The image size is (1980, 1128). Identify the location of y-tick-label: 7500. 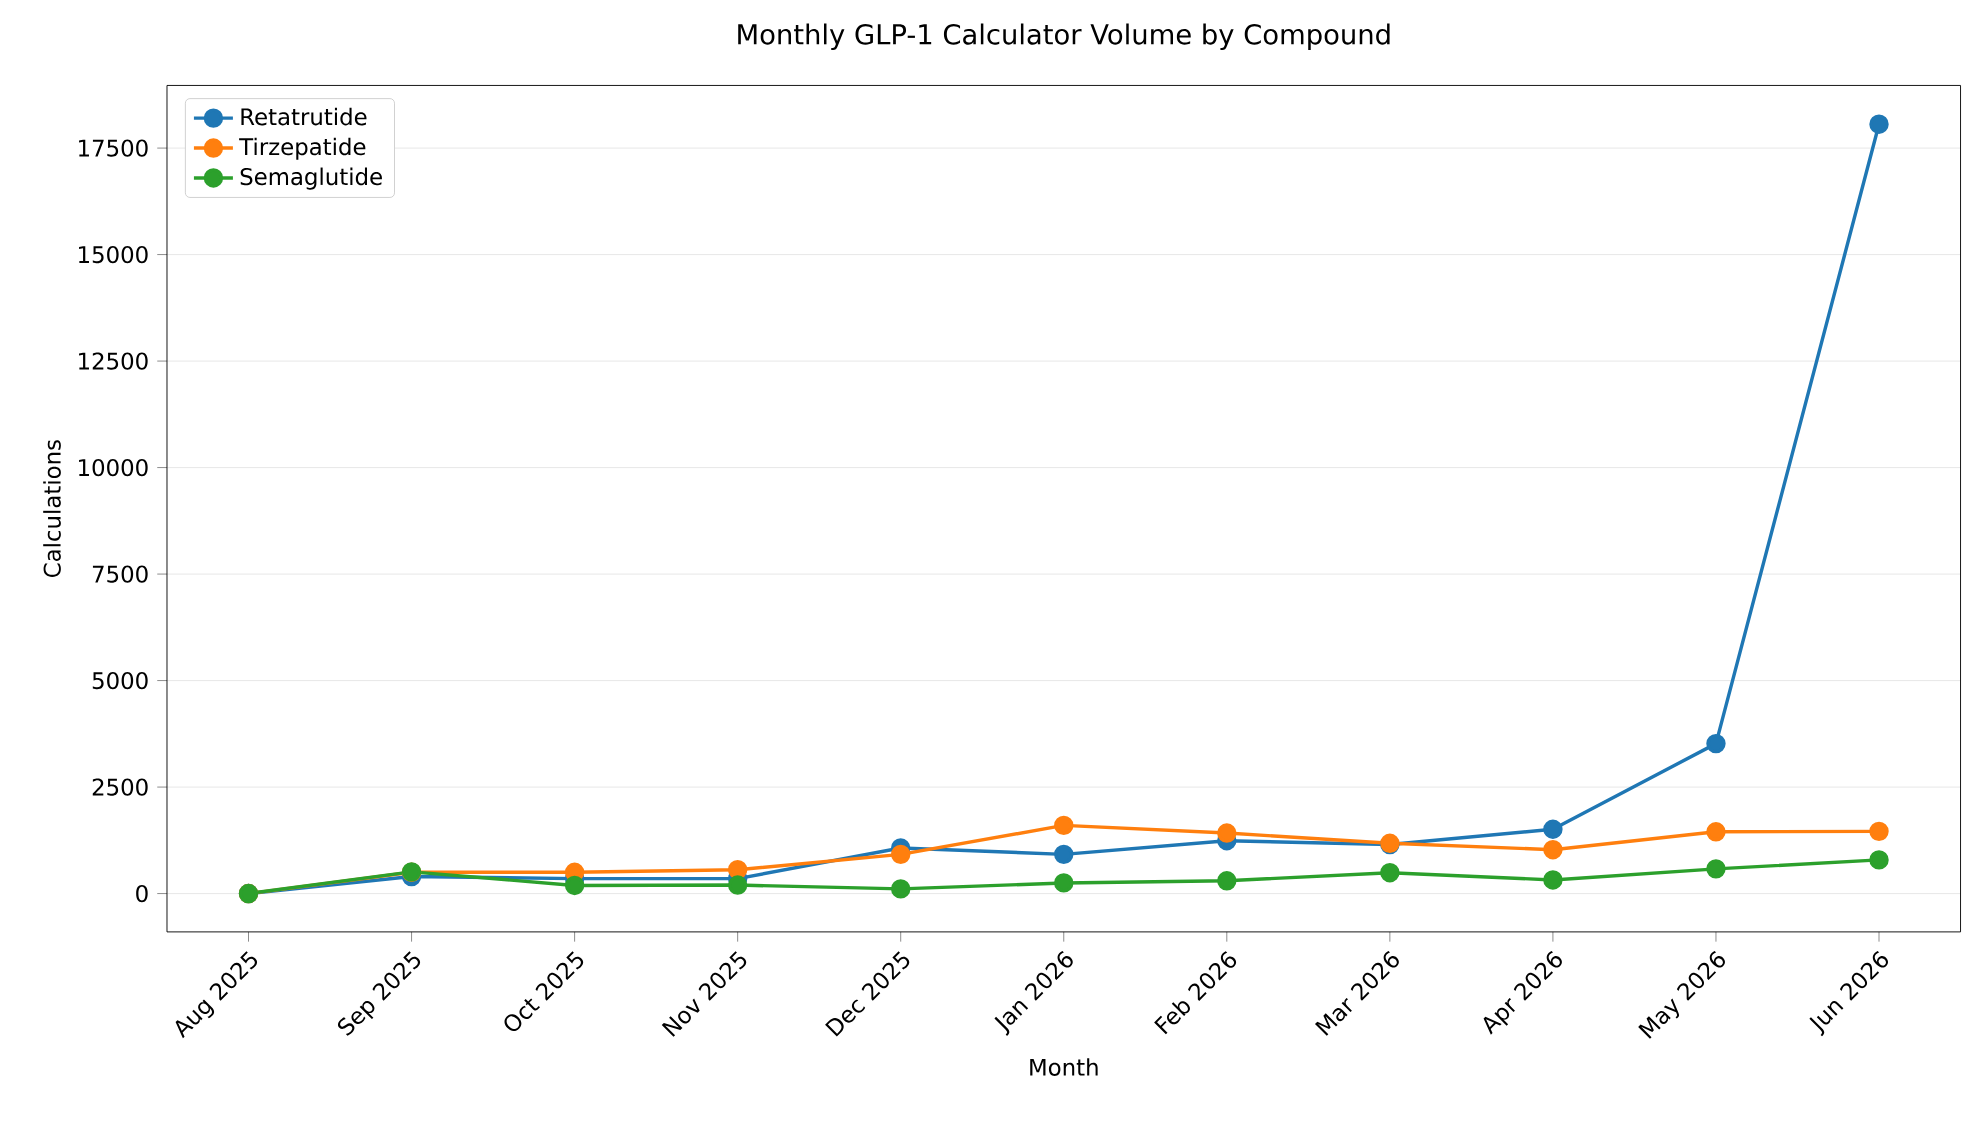
(120, 574).